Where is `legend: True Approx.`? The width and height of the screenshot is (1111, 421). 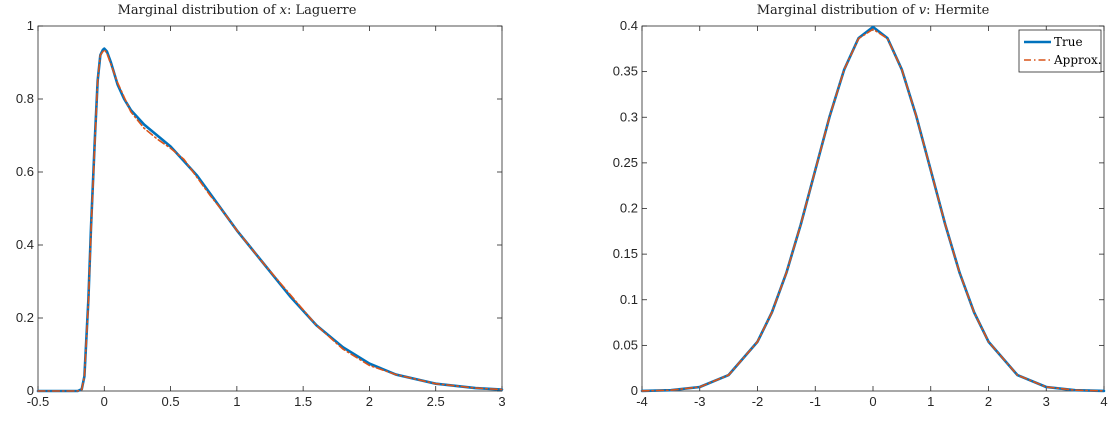 legend: True Approx. is located at coordinates (1060, 51).